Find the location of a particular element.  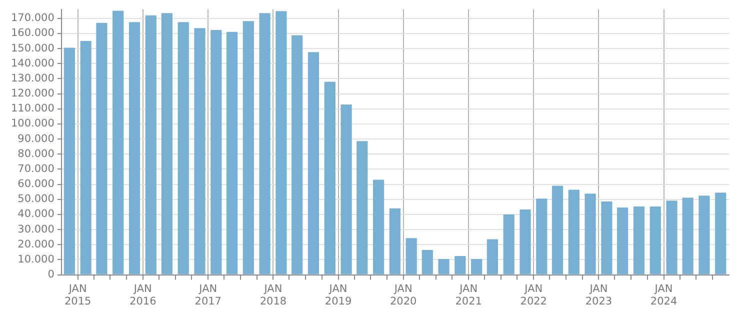

x-tick-label: JAN 2023 is located at coordinates (598, 295).